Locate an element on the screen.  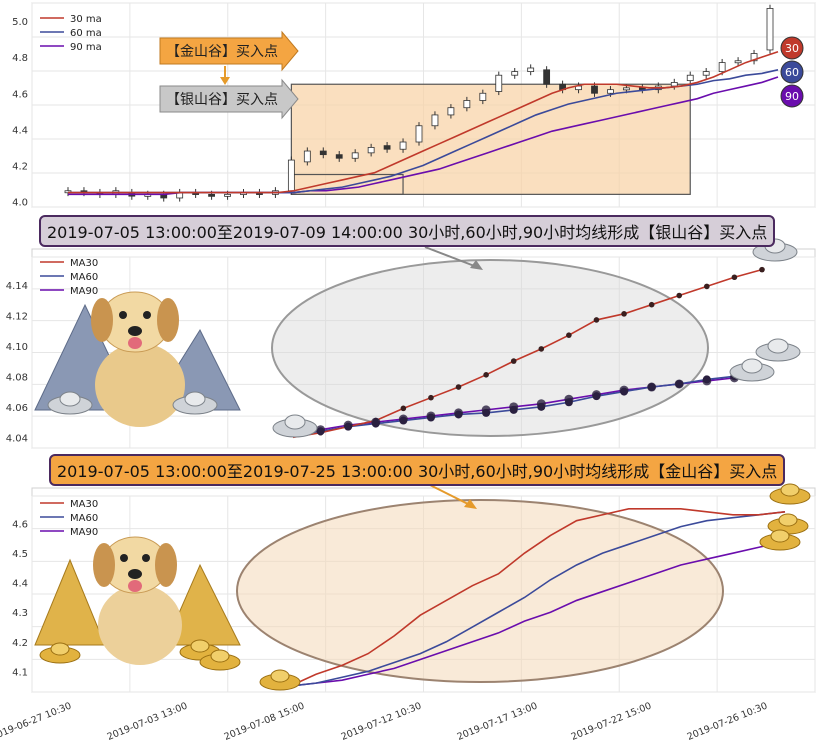
ma90-badge-label: 90 is located at coordinates (792, 96).